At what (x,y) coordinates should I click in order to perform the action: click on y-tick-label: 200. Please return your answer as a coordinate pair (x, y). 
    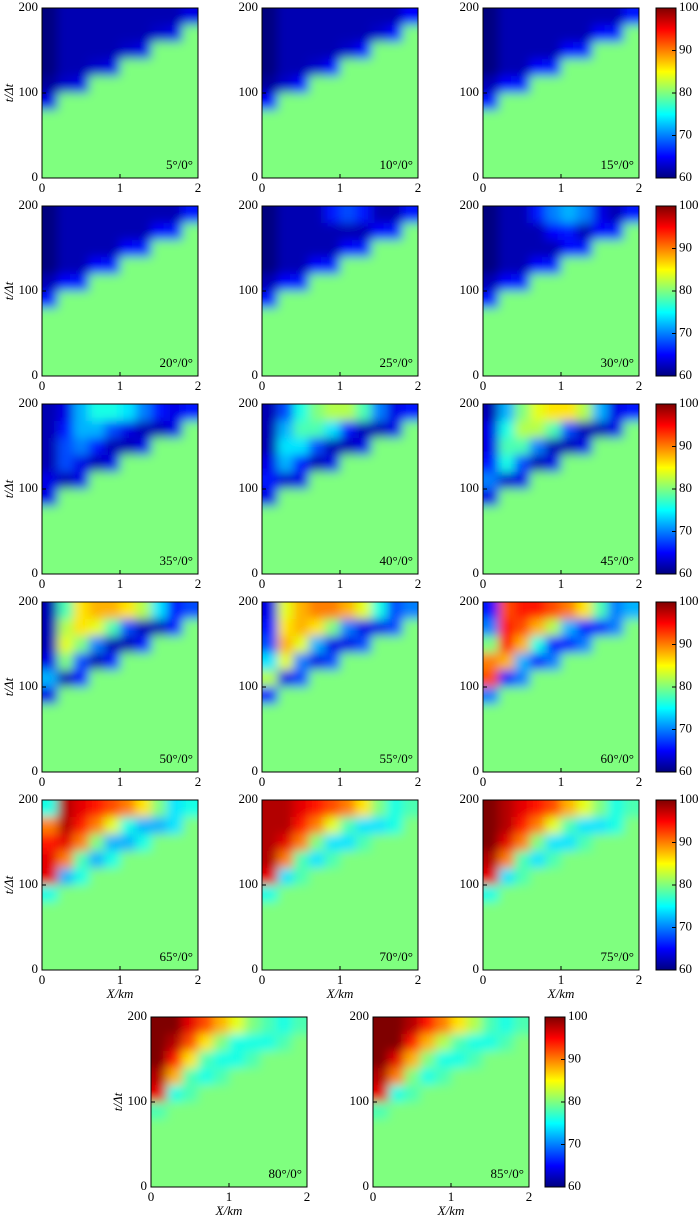
    Looking at the image, I should click on (470, 204).